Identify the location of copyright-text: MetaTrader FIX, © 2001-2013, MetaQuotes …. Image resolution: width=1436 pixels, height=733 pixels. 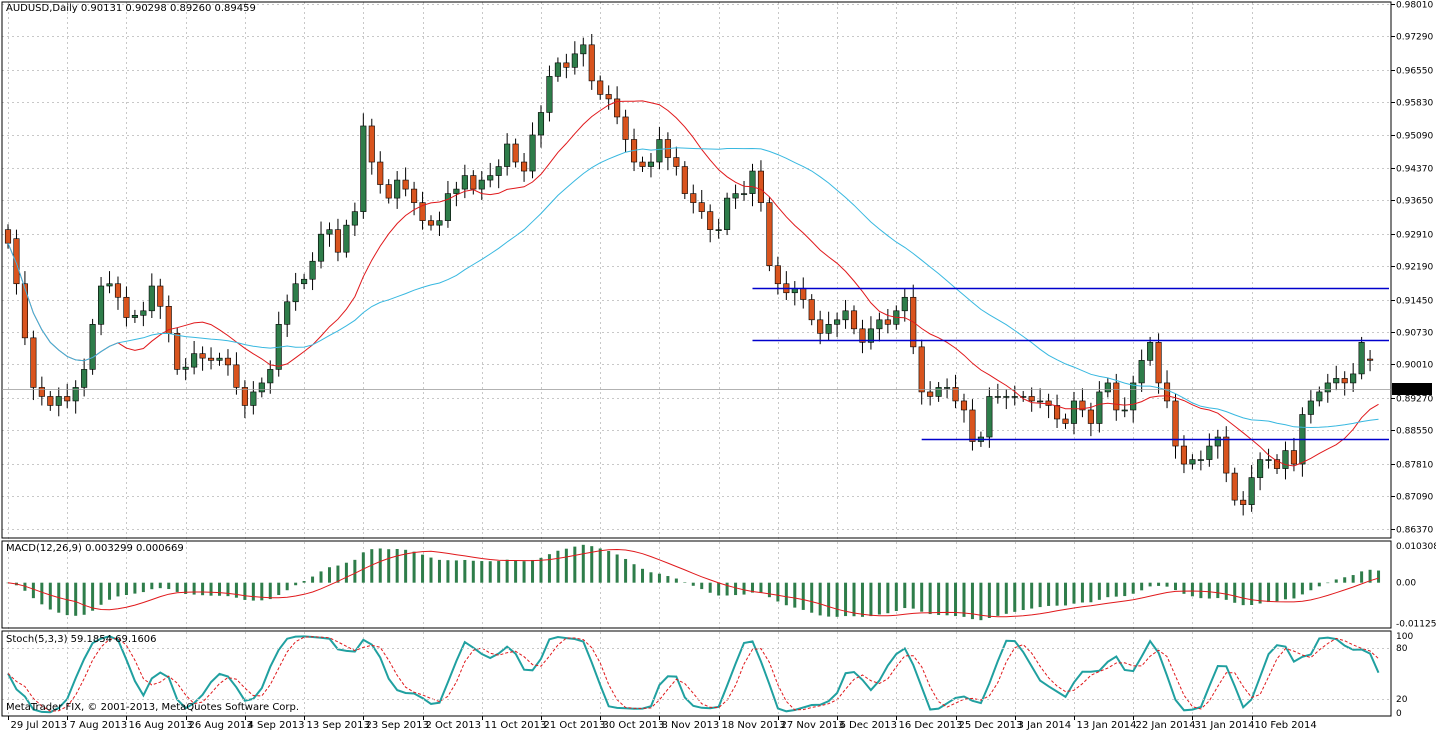
(153, 707).